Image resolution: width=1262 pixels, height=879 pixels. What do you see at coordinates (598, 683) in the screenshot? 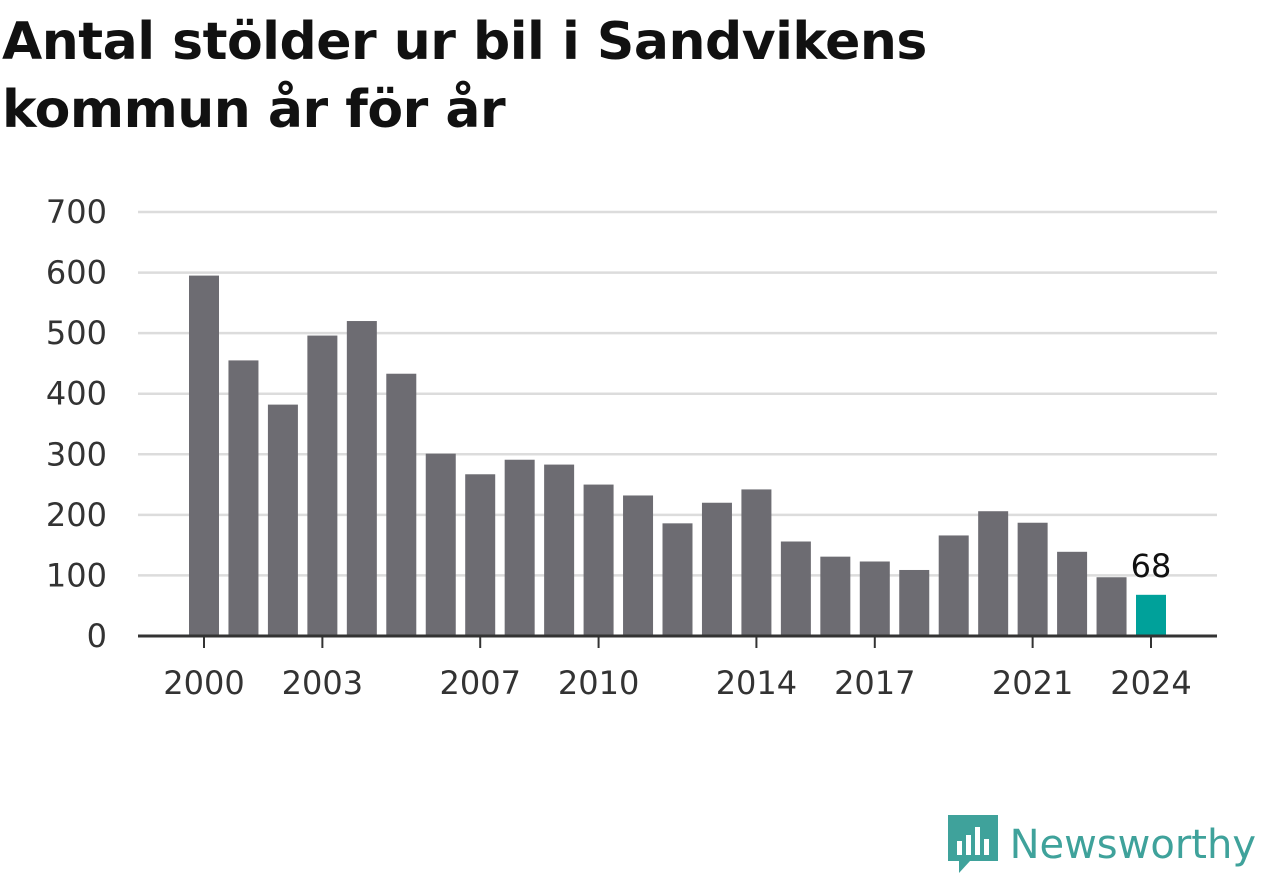
I see `x-tick-label: 2010` at bounding box center [598, 683].